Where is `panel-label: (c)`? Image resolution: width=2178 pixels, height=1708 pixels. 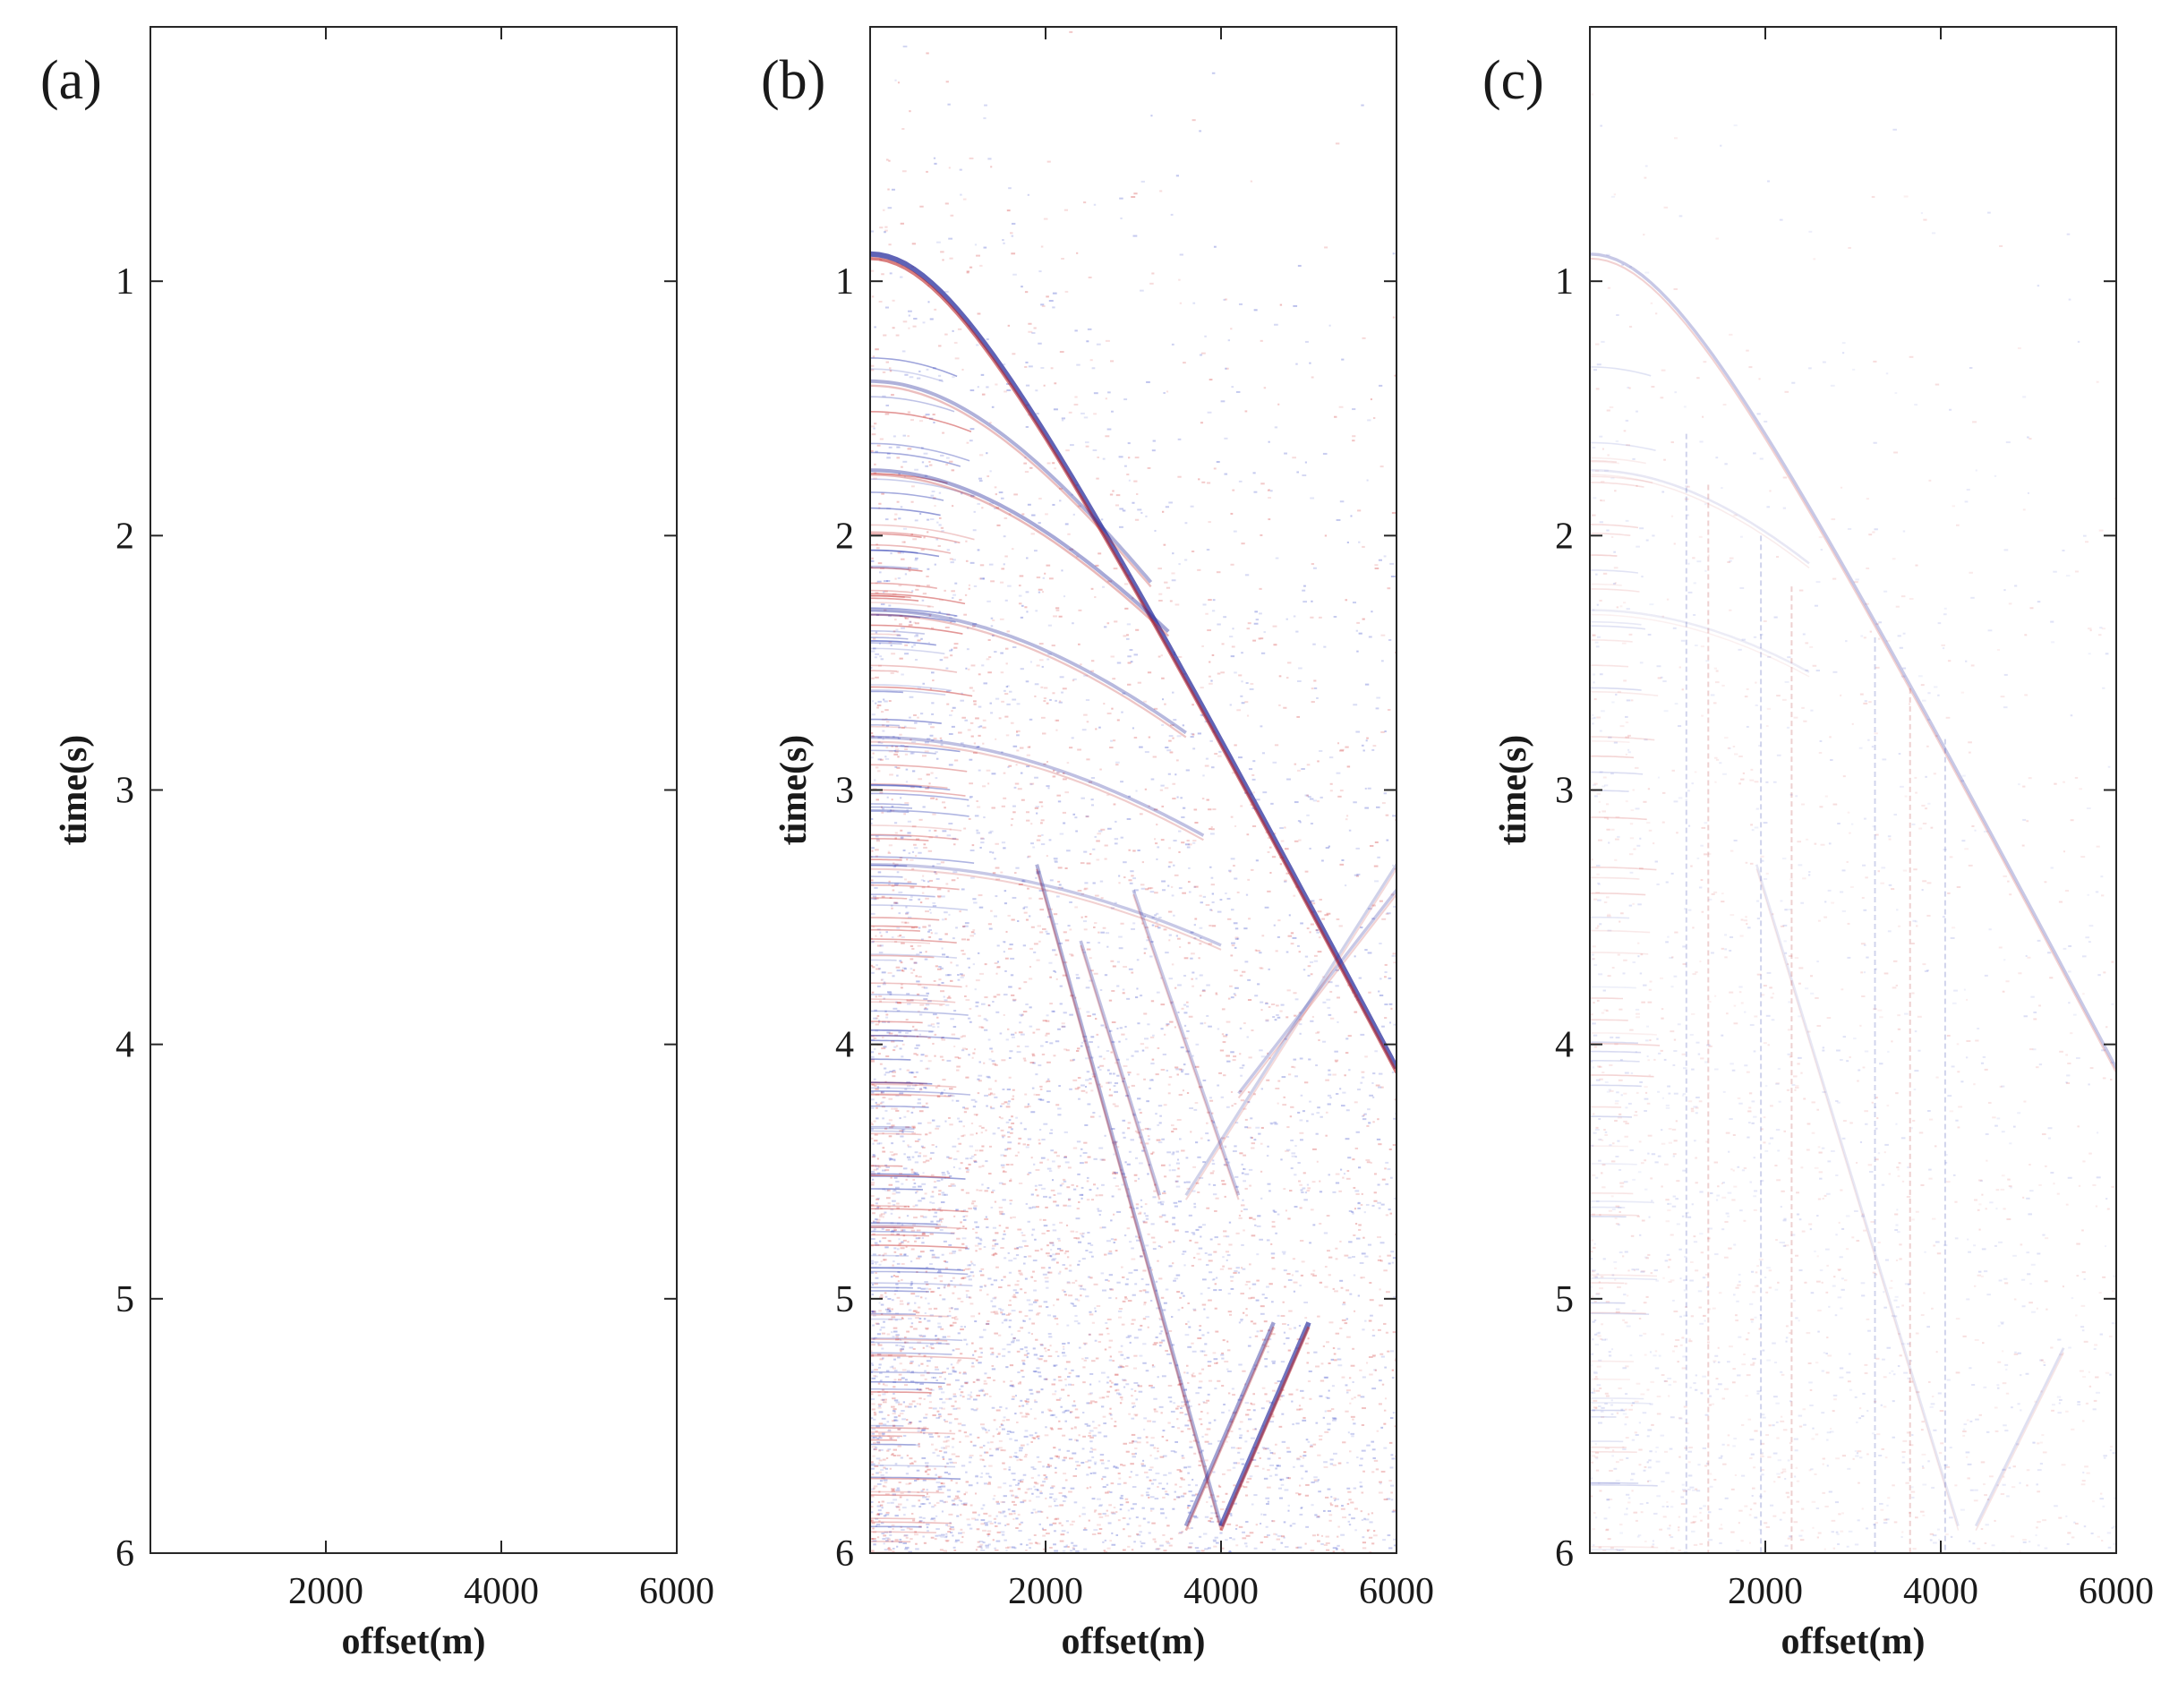 panel-label: (c) is located at coordinates (1513, 80).